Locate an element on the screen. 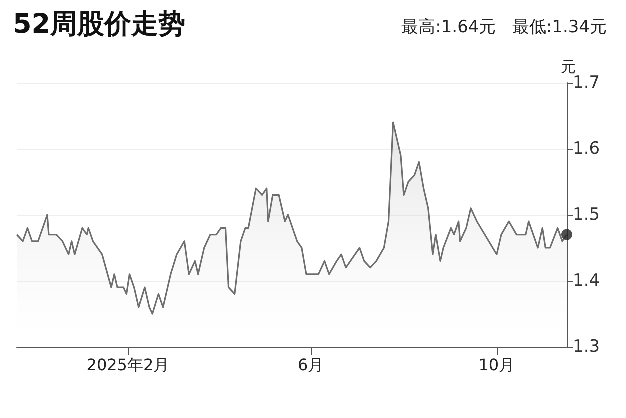  chart-title: 52周股价走势 is located at coordinates (99, 24).